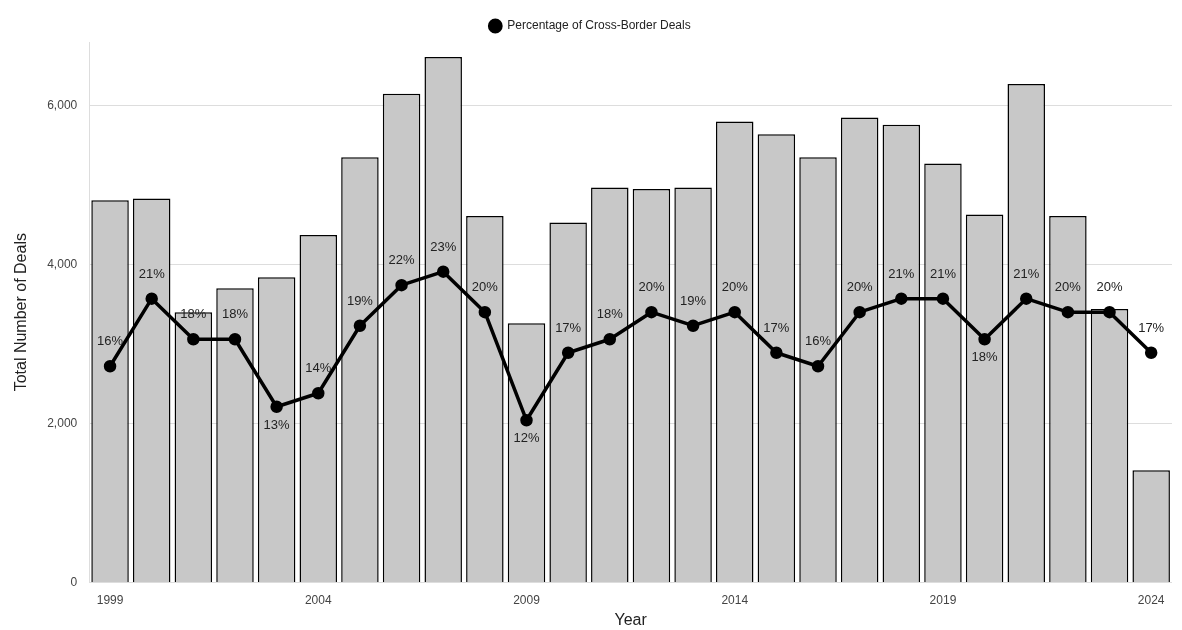 The image size is (1182, 630). I want to click on y-tick-label: 6,000, so click(62, 104).